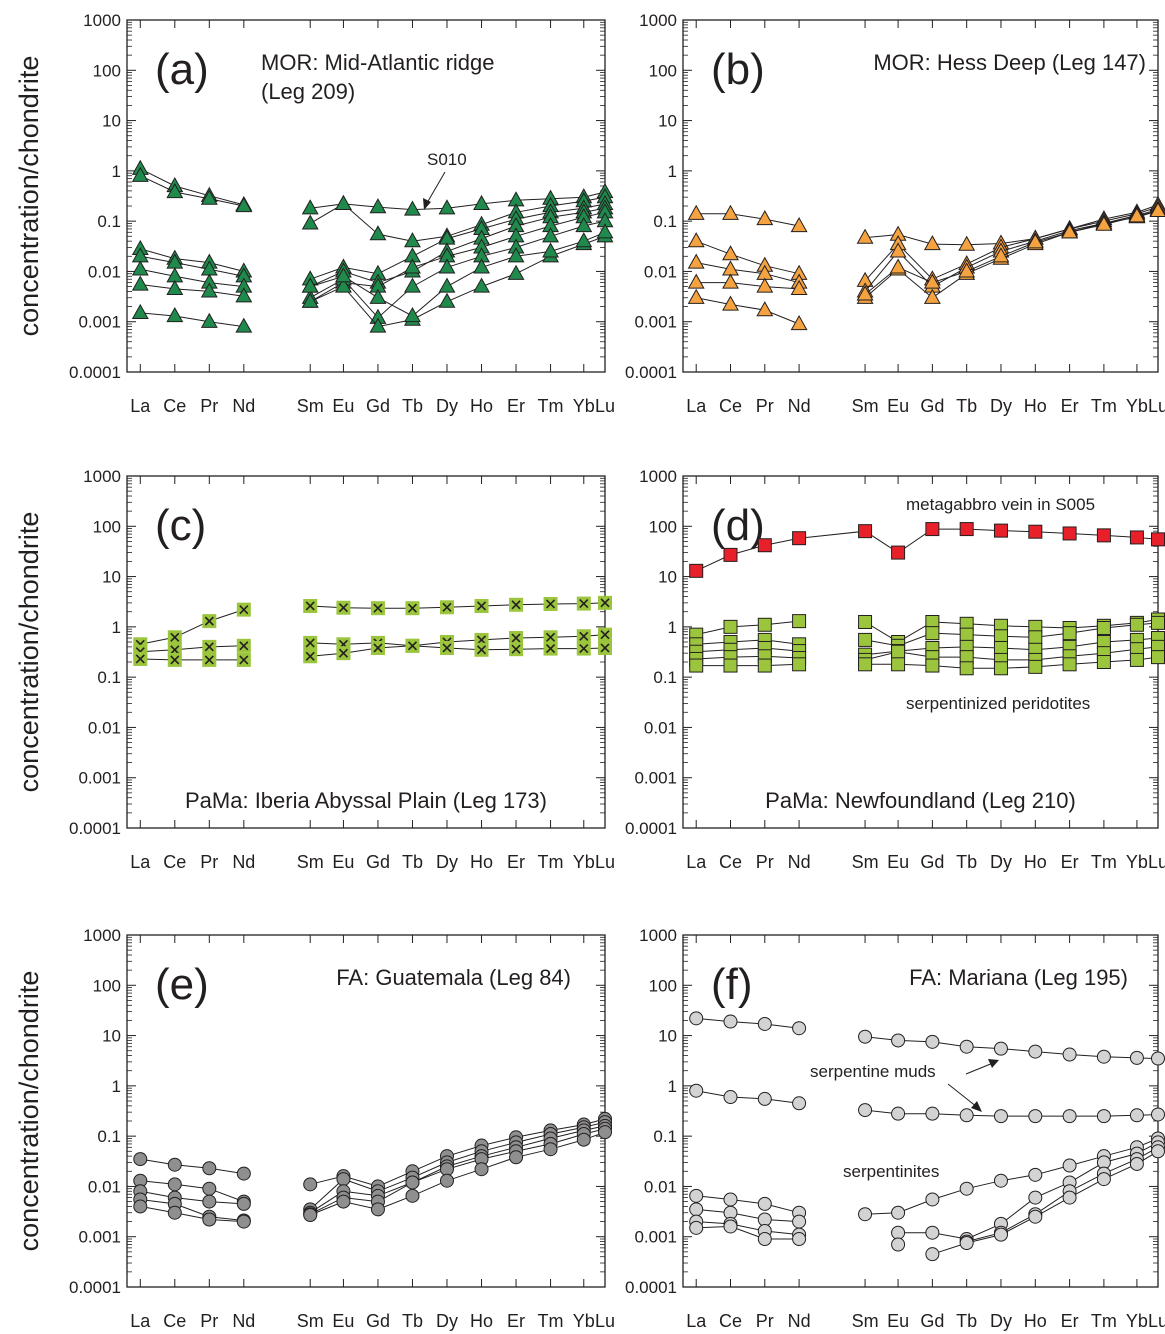 The height and width of the screenshot is (1334, 1165). I want to click on y-tick-label: 0.0001, so click(651, 828).